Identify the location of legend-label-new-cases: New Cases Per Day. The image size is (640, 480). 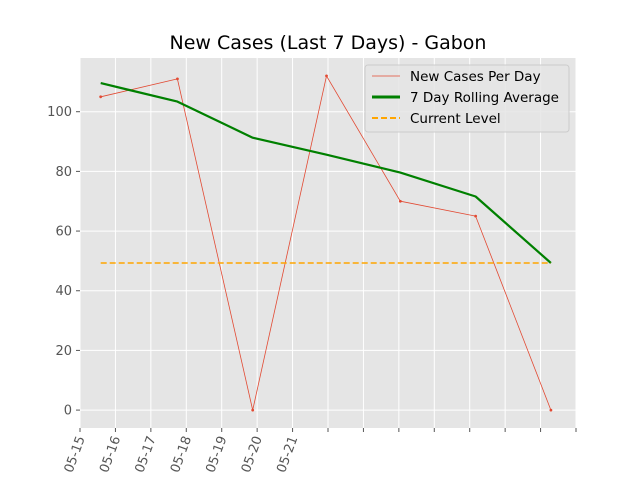
(475, 77).